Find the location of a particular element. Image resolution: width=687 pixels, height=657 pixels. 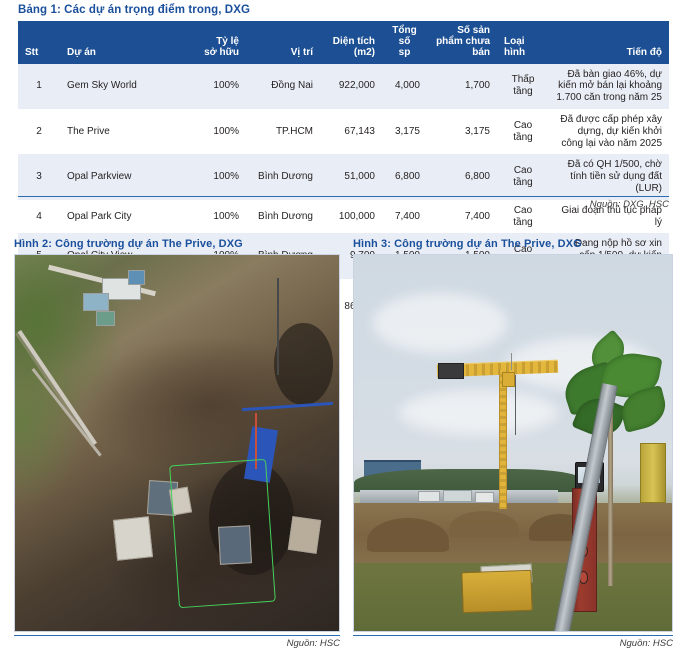

figure-2-source: Nguồn: HSC is located at coordinates (313, 643).